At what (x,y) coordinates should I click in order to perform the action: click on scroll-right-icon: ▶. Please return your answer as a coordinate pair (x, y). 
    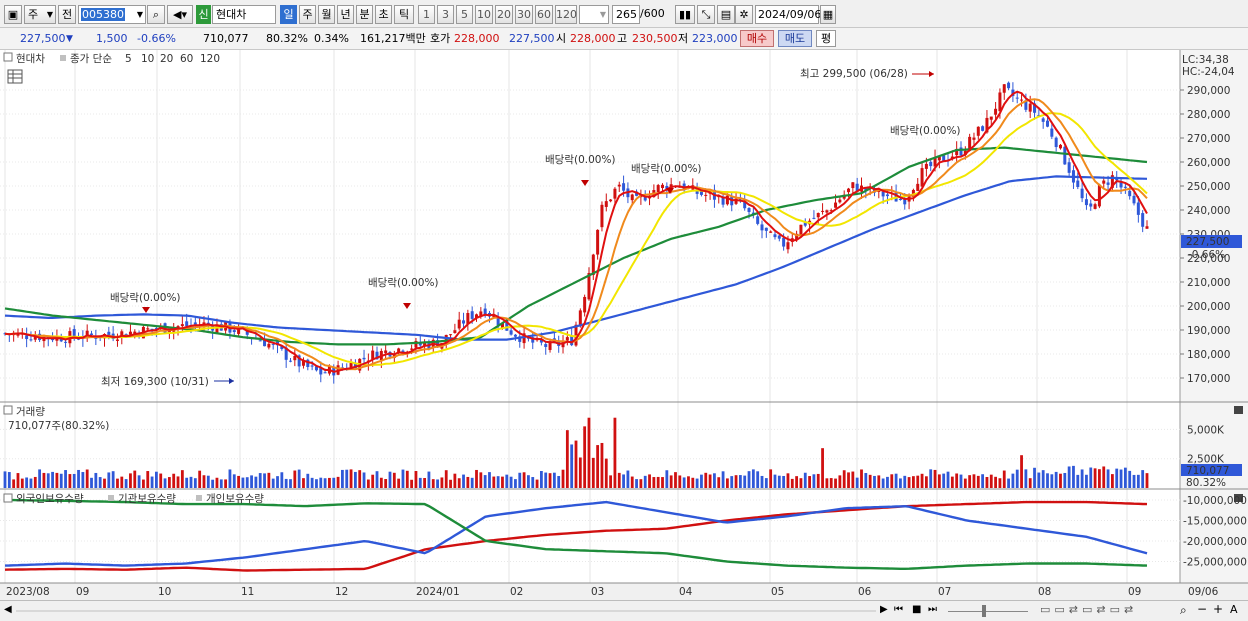
    Looking at the image, I should click on (884, 609).